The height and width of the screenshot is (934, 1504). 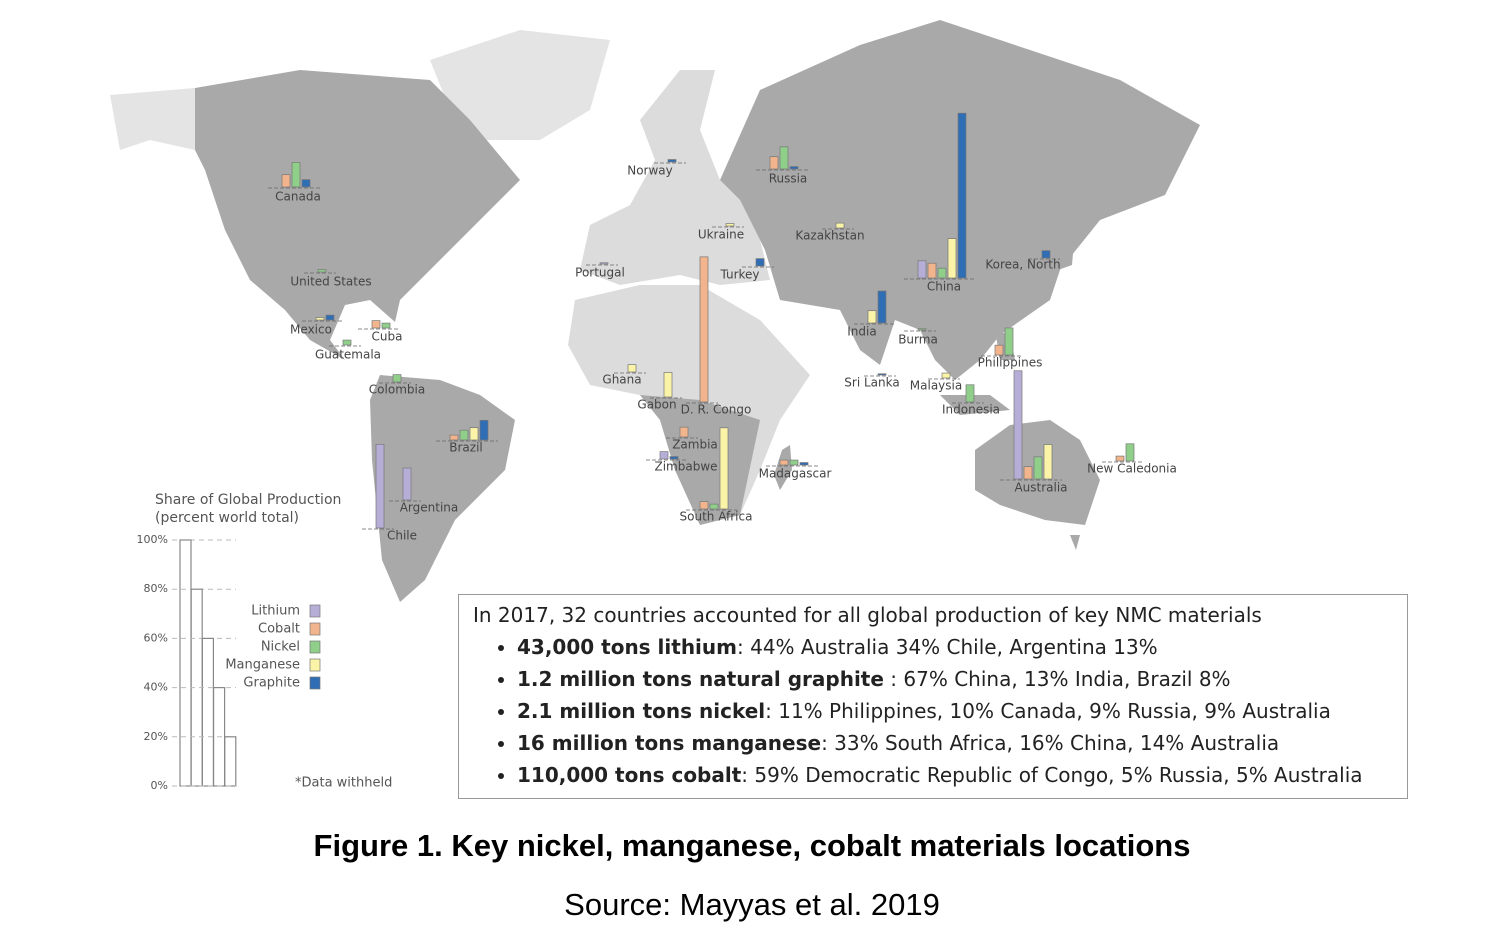 I want to click on scale: 100% 80% 60% 40% 20% 0%, so click(x=187, y=662).